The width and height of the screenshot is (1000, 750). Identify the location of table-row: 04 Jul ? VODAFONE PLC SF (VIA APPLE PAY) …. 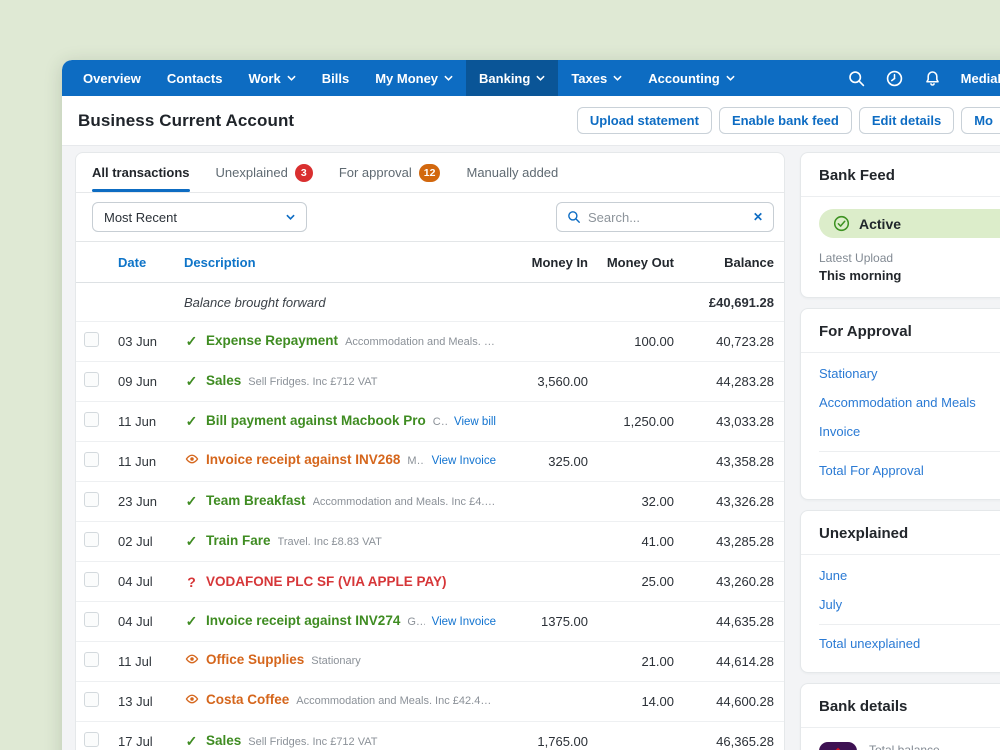
(430, 581).